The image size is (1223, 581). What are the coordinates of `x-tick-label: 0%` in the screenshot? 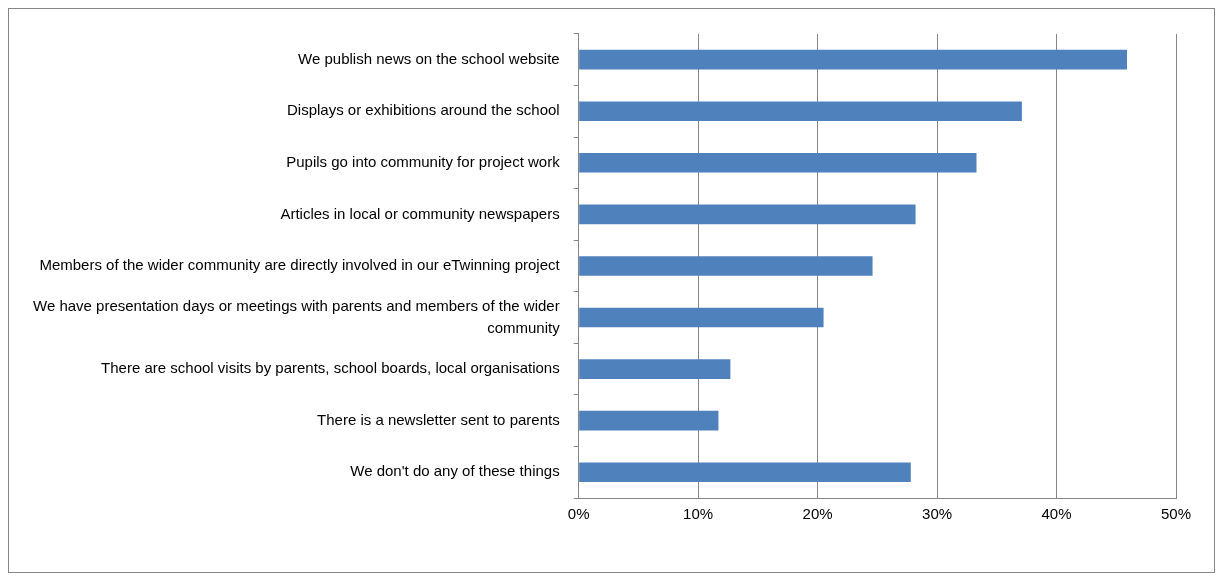 It's located at (578, 514).